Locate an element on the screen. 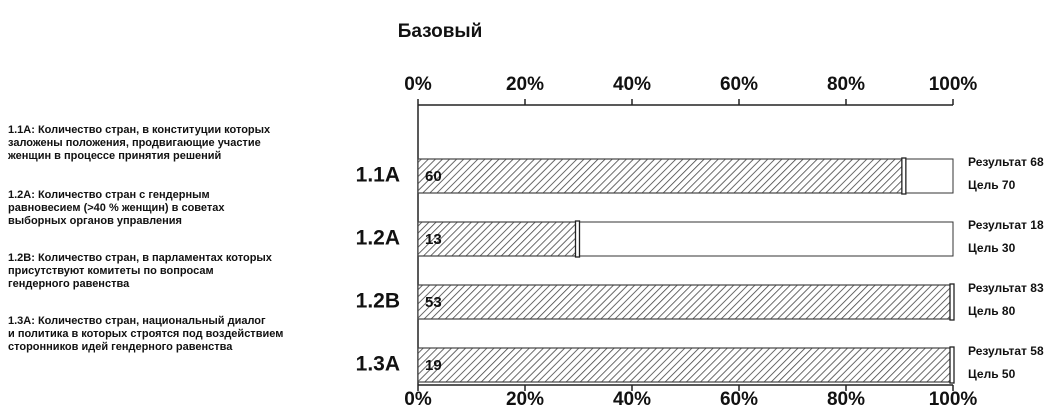  row-description: гендерного равенства is located at coordinates (69, 284).